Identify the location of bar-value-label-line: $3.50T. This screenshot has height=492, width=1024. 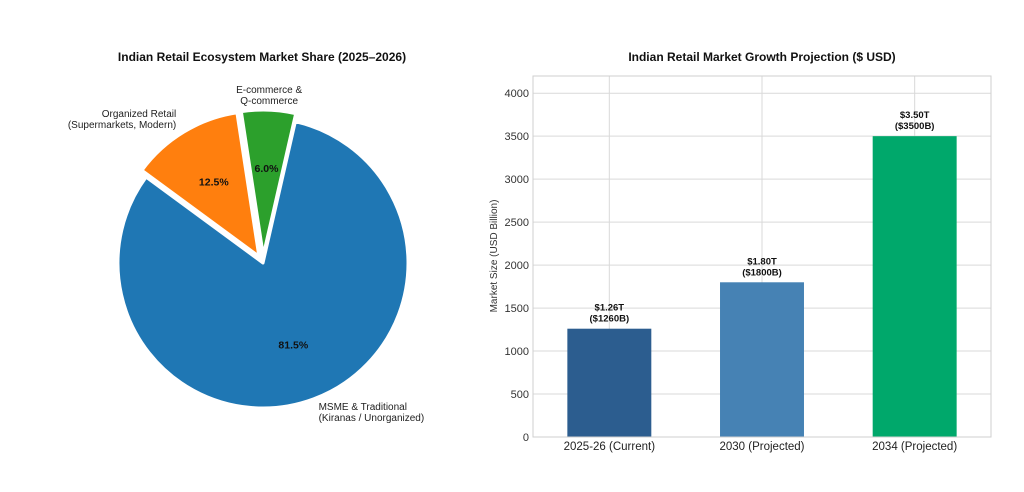
(915, 115).